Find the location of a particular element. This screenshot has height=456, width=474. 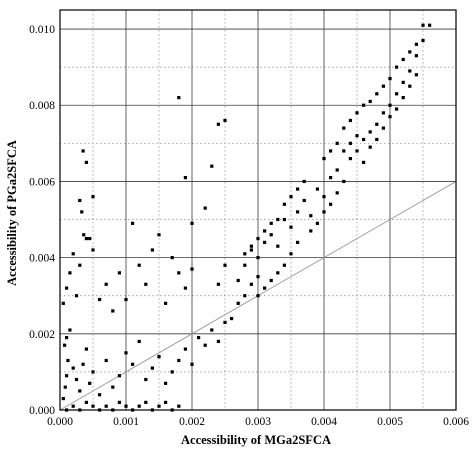

x-tick-label: 0.006 is located at coordinates (456, 422).